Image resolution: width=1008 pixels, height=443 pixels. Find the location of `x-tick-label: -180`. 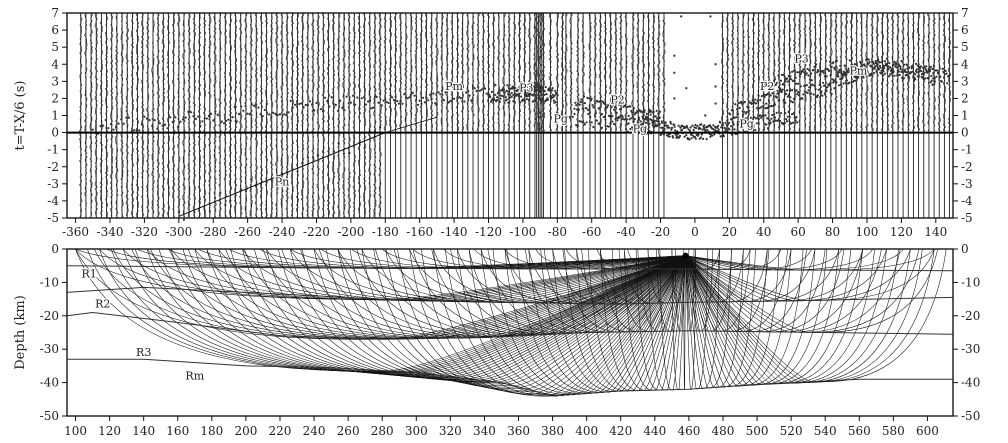

x-tick-label: -180 is located at coordinates (385, 232).